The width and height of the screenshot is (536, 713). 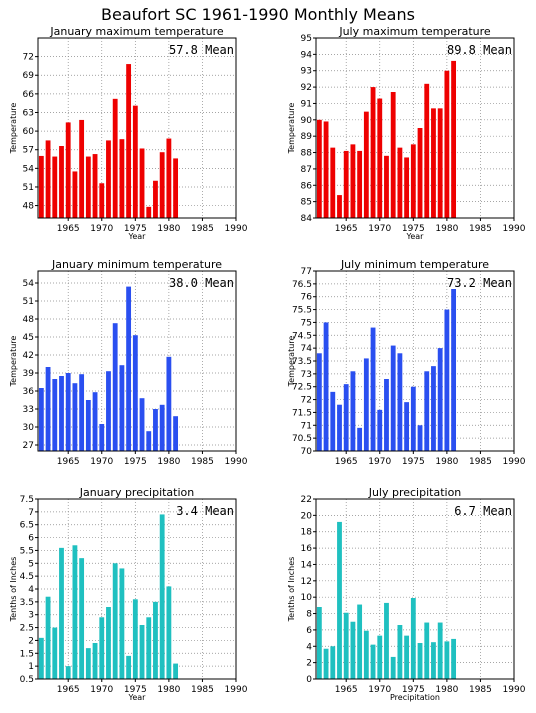 I want to click on y-tick-label: 6.5, so click(x=27, y=526).